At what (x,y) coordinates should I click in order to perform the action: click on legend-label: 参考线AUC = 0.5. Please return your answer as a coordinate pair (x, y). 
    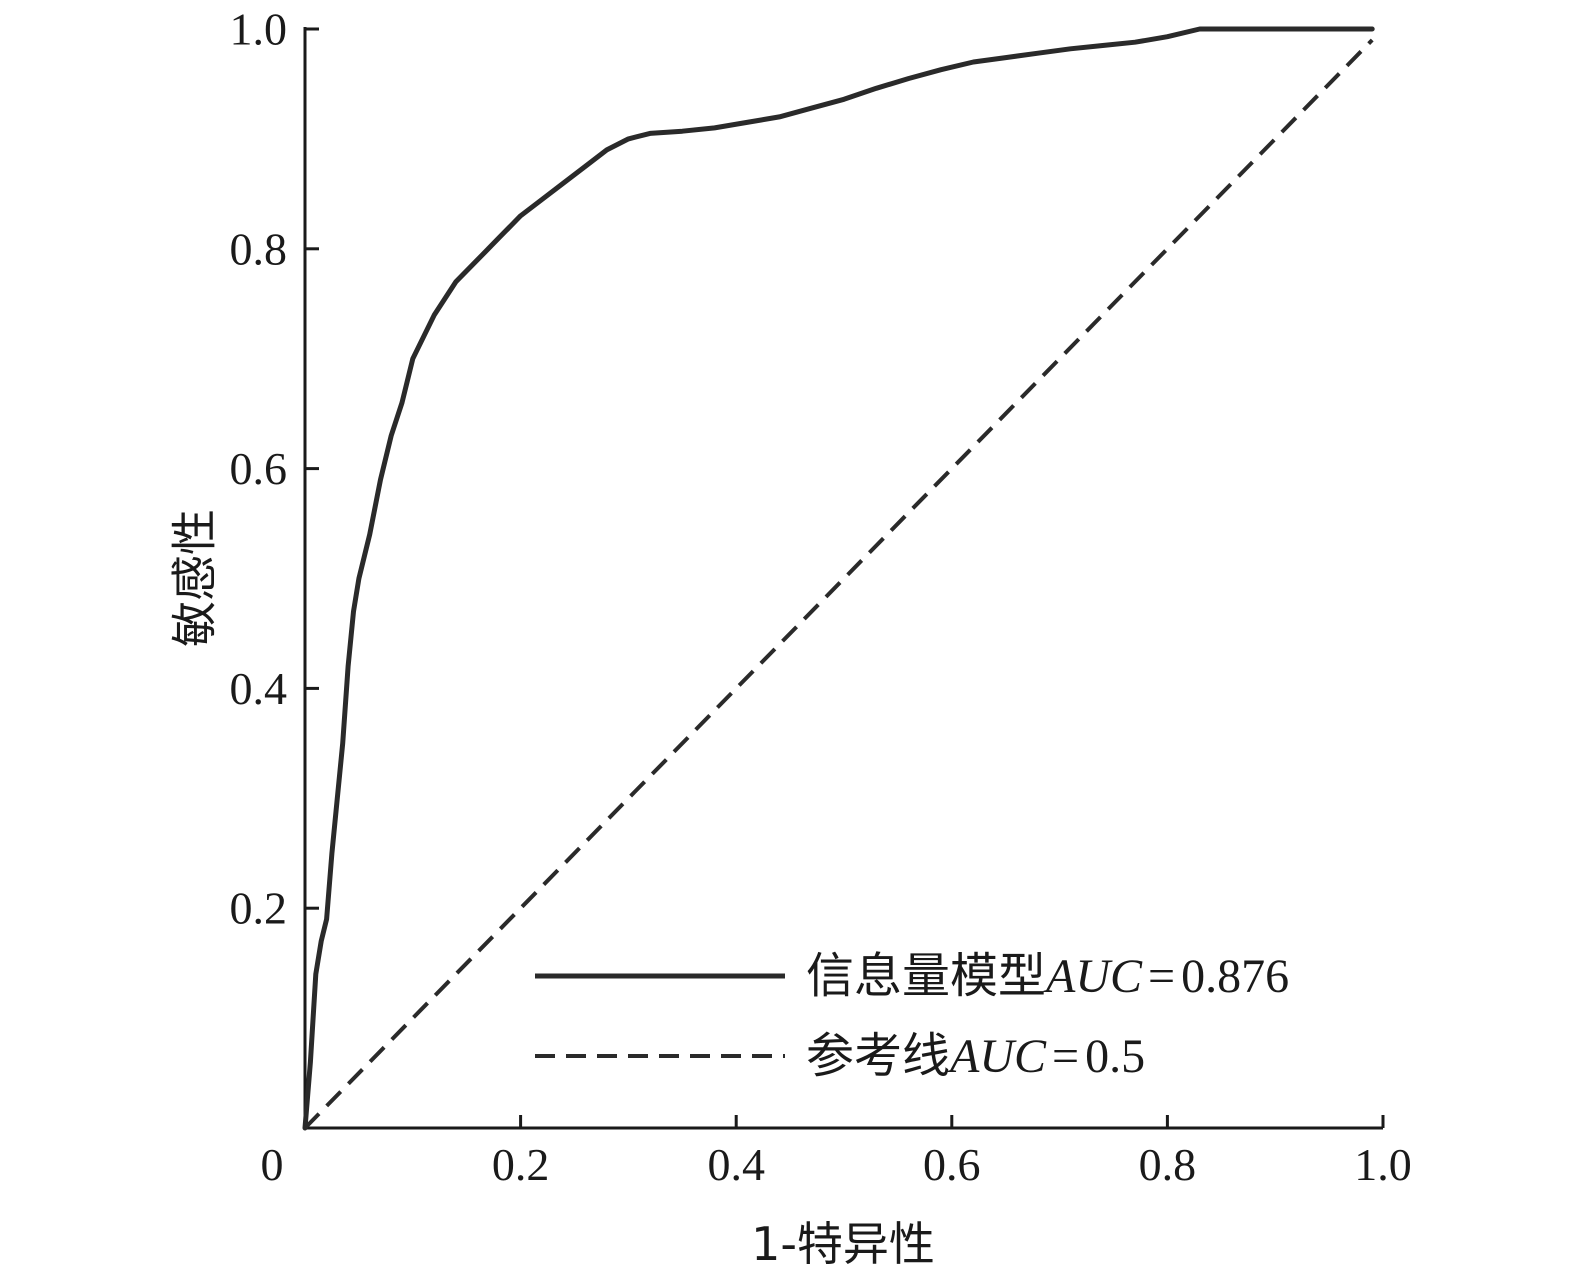
    Looking at the image, I should click on (975, 1056).